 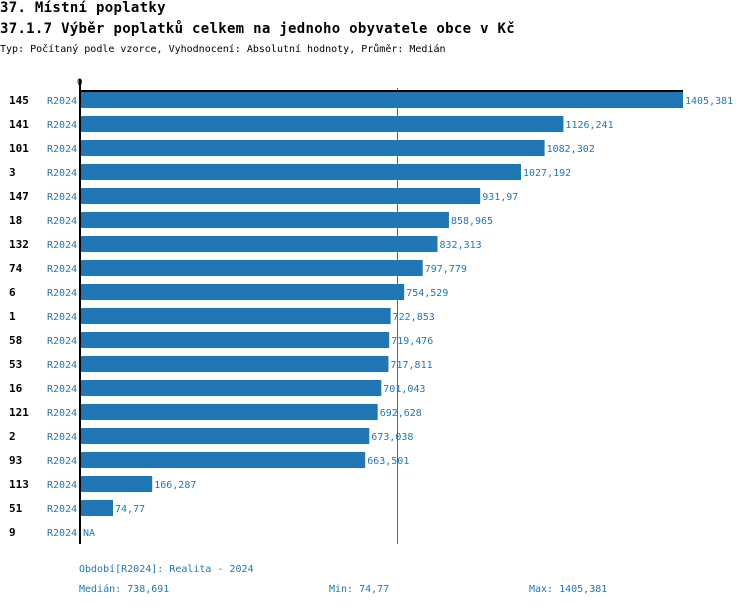 What do you see at coordinates (19, 196) in the screenshot?
I see `row-label: 147` at bounding box center [19, 196].